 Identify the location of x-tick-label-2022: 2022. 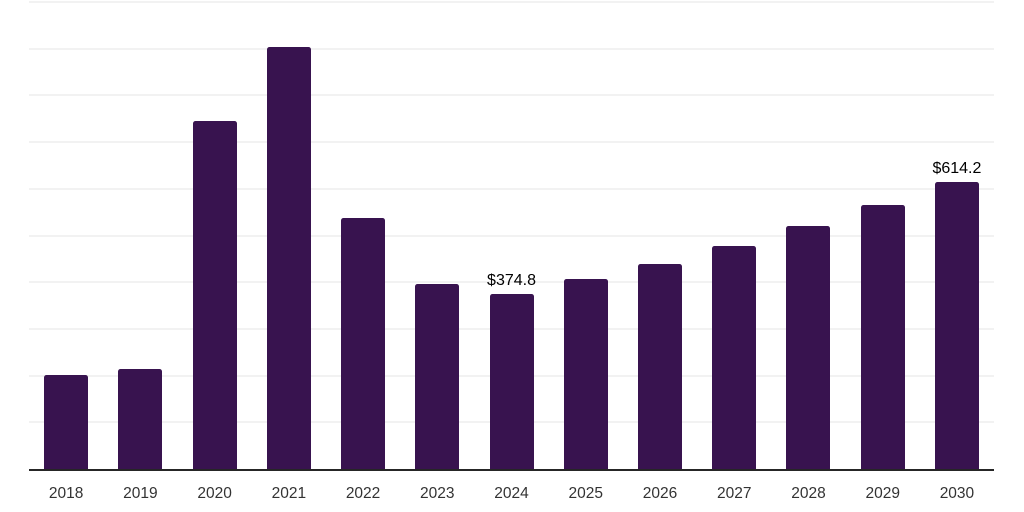
(363, 493).